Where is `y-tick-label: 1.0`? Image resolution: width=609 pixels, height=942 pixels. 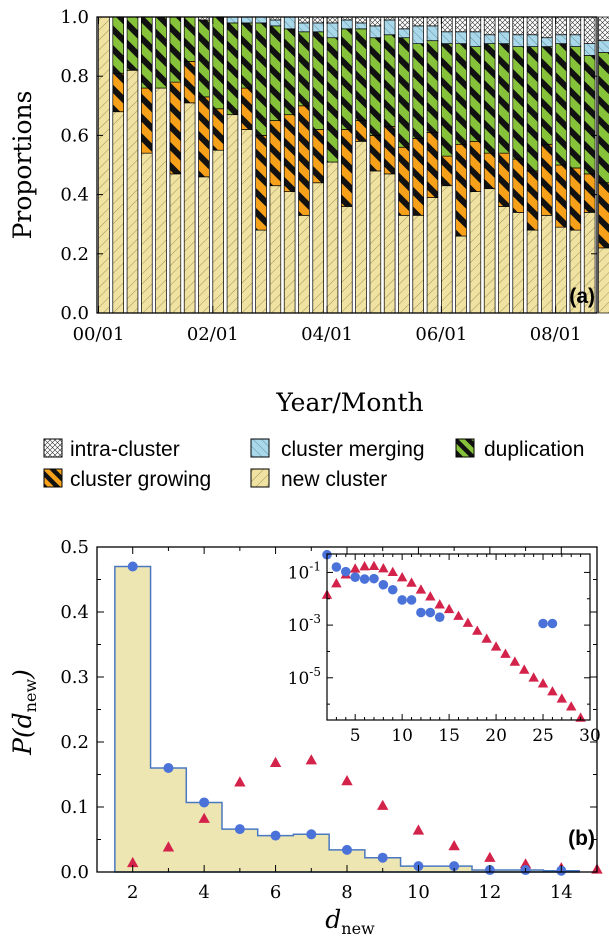
y-tick-label: 1.0 is located at coordinates (74, 17).